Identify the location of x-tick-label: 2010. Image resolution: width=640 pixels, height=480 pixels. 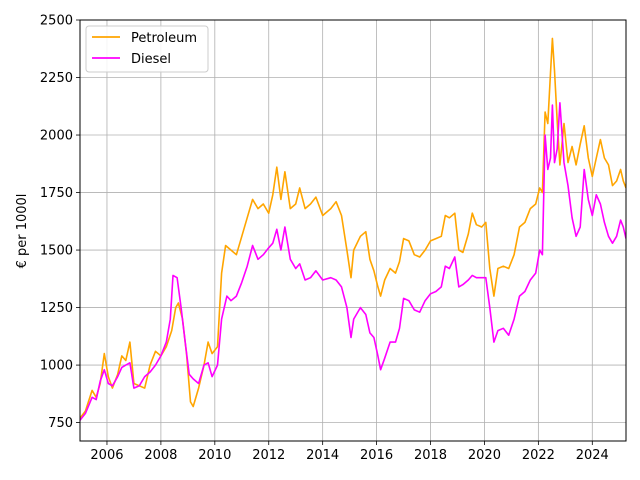
(214, 455).